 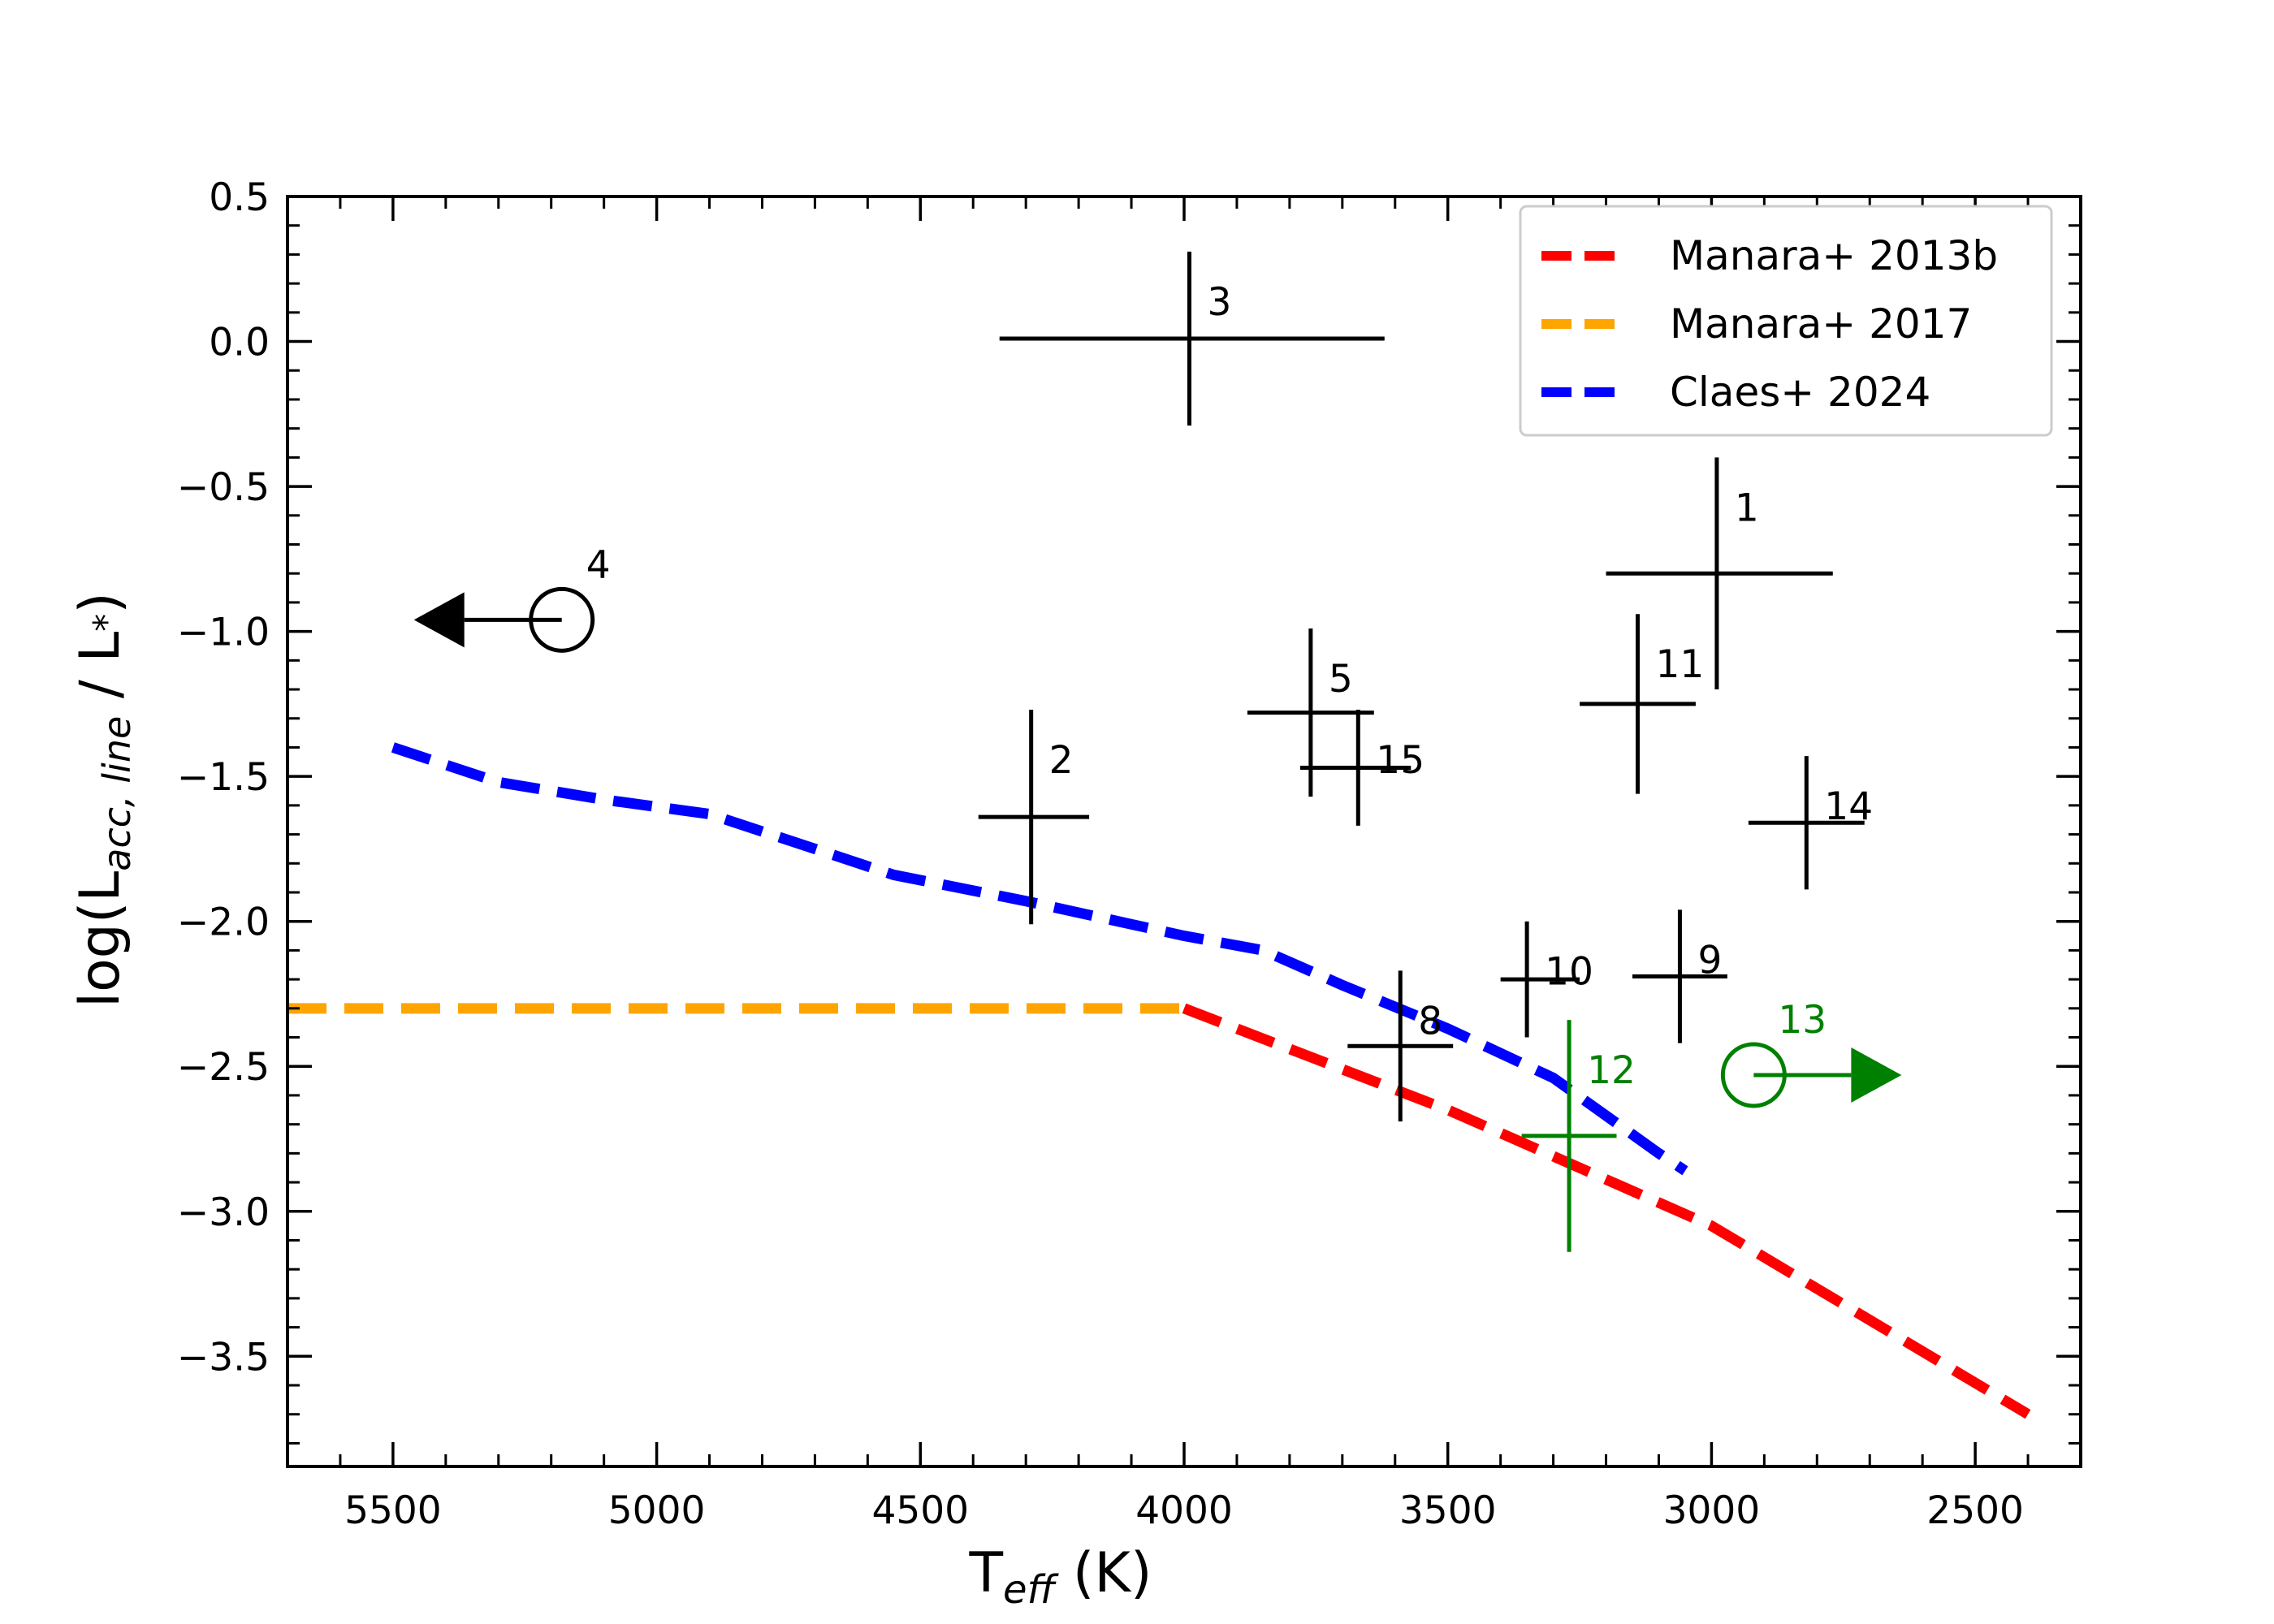 I want to click on y-axis-title-mid: / L, so click(x=100, y=674).